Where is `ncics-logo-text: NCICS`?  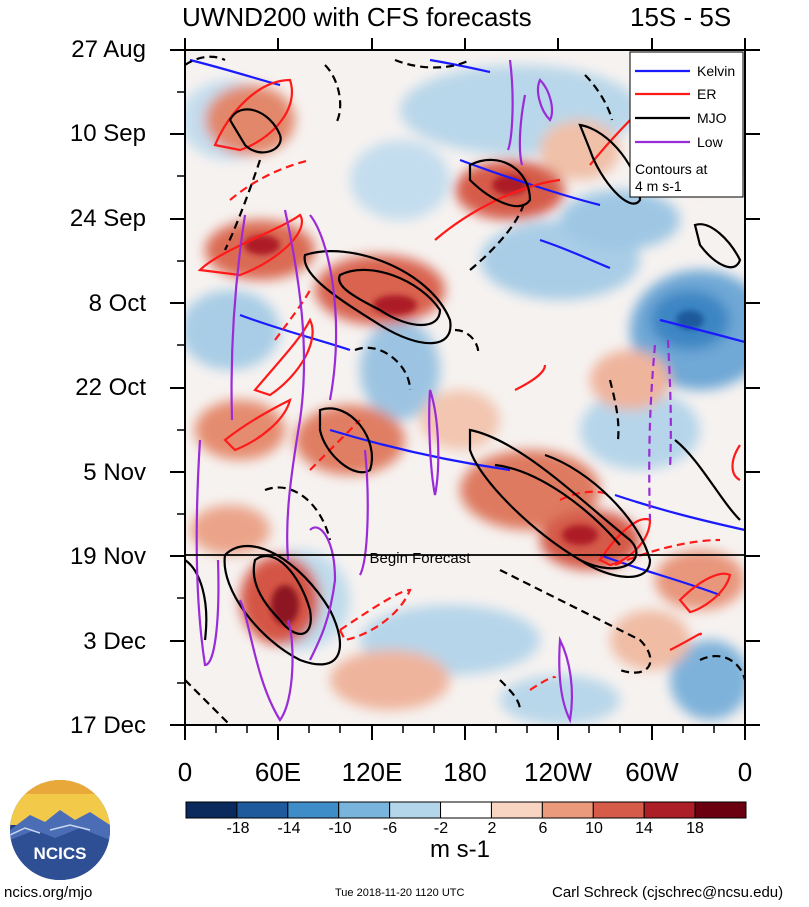
ncics-logo-text: NCICS is located at coordinates (60, 853).